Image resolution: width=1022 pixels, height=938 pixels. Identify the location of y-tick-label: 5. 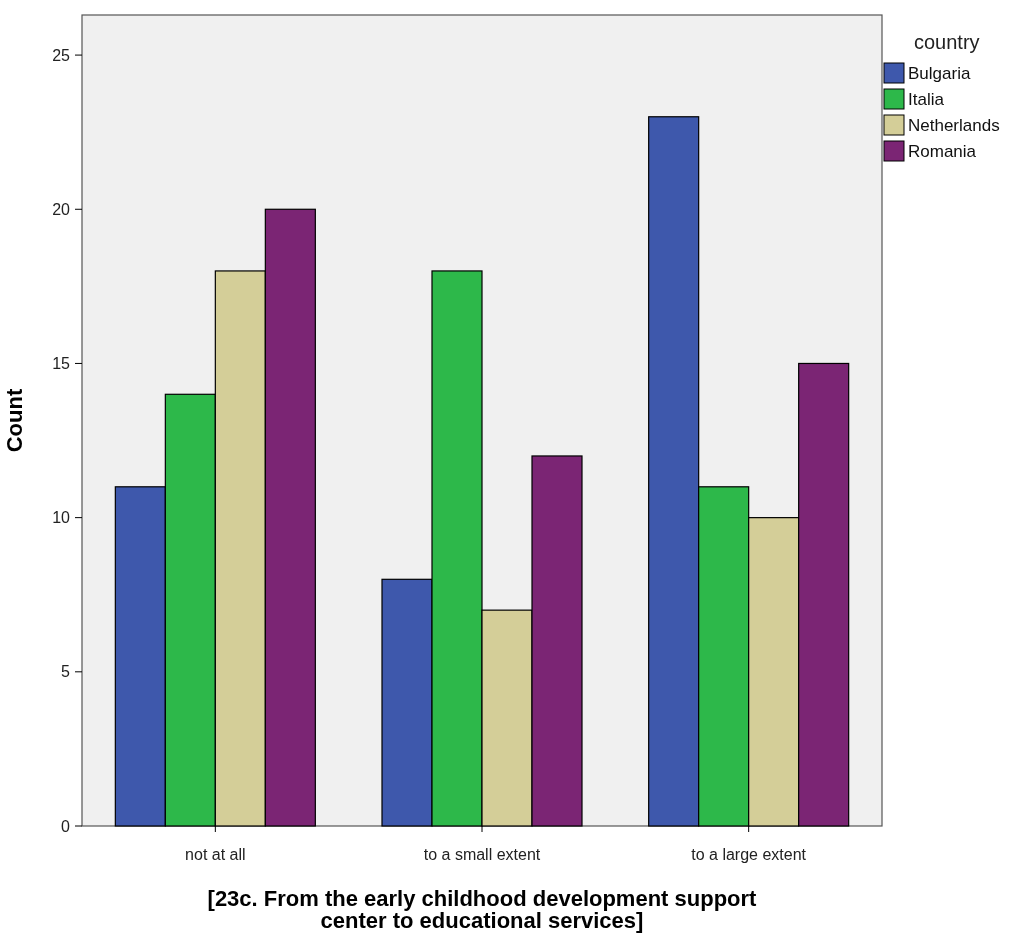
(66, 672).